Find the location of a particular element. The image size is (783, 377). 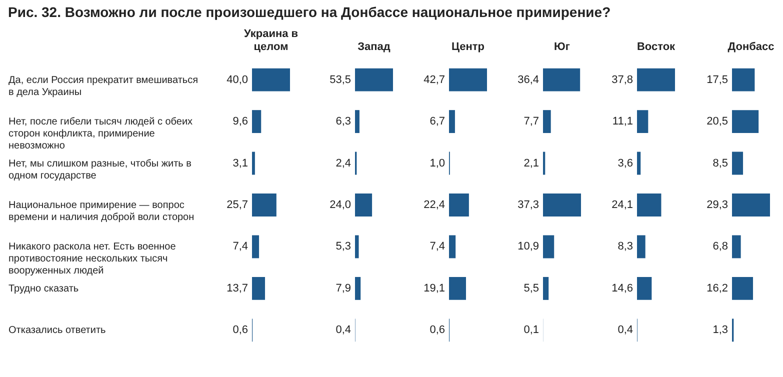

chart-title: Восток is located at coordinates (656, 47).